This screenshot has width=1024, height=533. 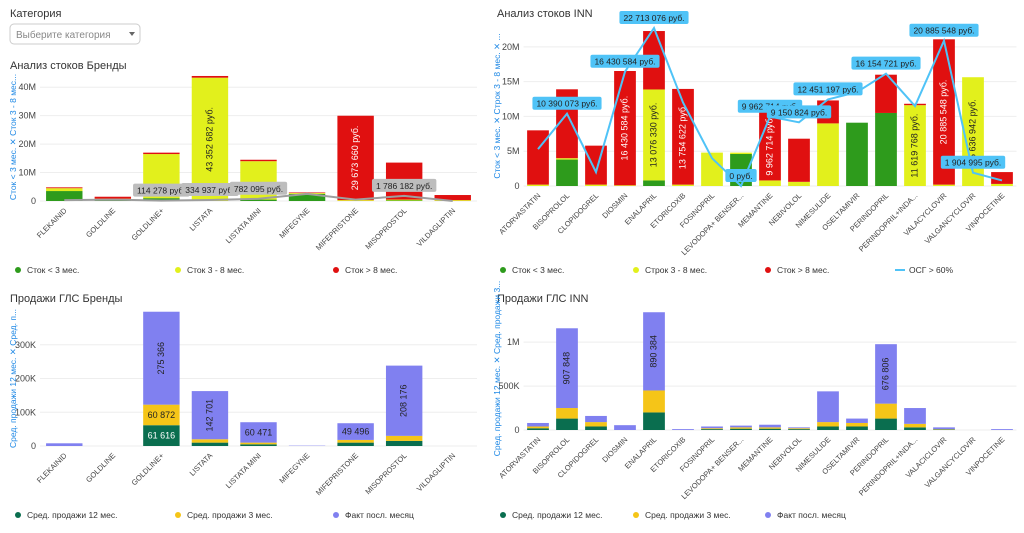 What do you see at coordinates (27, 144) in the screenshot?
I see `y-tick-label: 20M` at bounding box center [27, 144].